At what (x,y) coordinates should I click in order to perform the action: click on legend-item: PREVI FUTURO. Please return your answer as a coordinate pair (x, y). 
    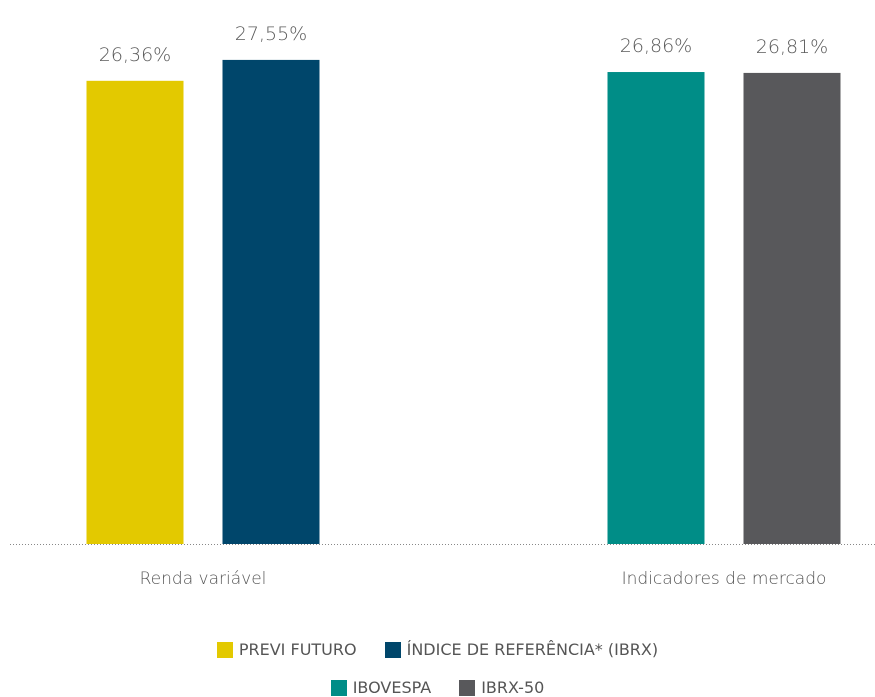
    Looking at the image, I should click on (286, 649).